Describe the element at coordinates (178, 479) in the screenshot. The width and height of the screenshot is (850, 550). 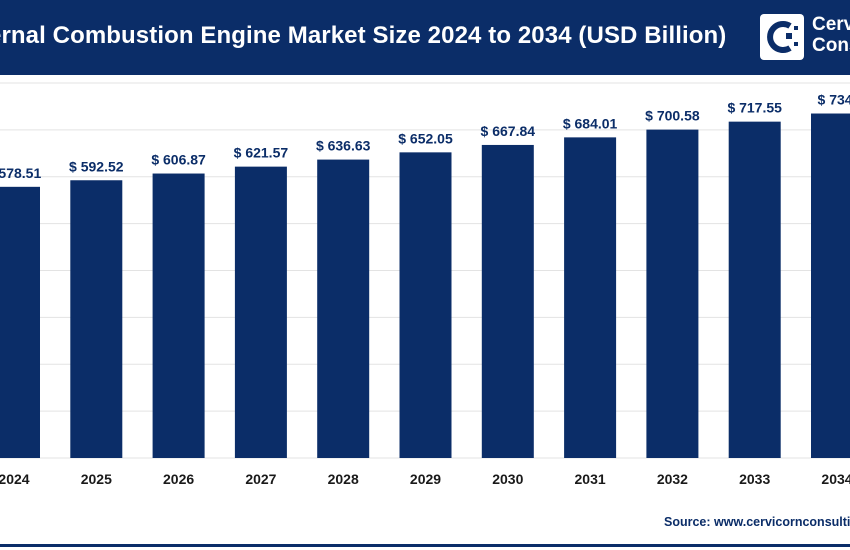
I see `x-tick-2026: 2026` at that location.